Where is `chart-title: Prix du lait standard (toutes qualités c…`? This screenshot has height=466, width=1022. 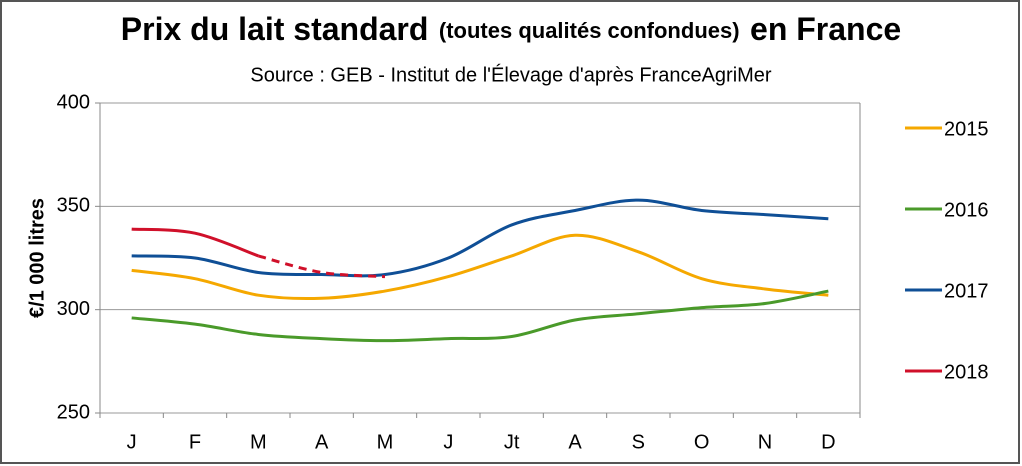
chart-title: Prix du lait standard (toutes qualités c… is located at coordinates (511, 29).